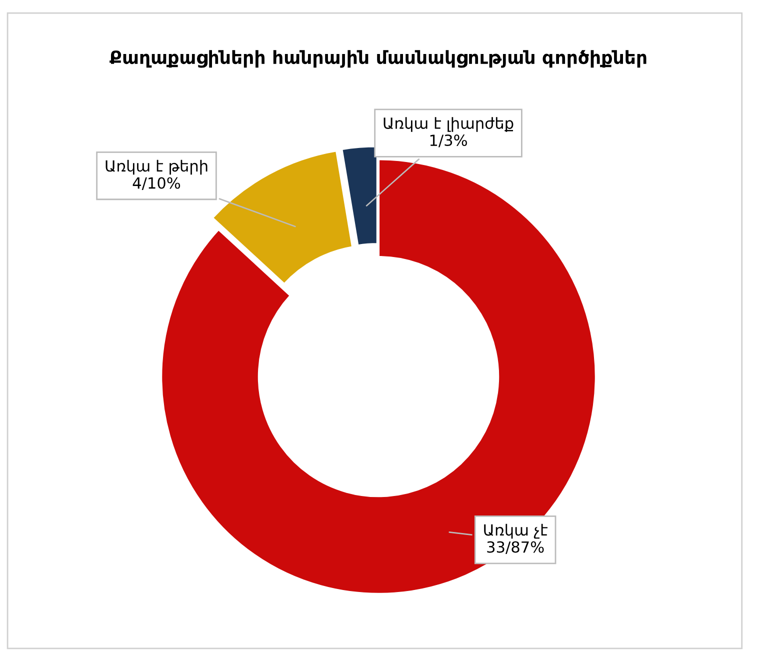 This screenshot has width=757, height=655. I want to click on data-label: 4/10%, so click(156, 183).